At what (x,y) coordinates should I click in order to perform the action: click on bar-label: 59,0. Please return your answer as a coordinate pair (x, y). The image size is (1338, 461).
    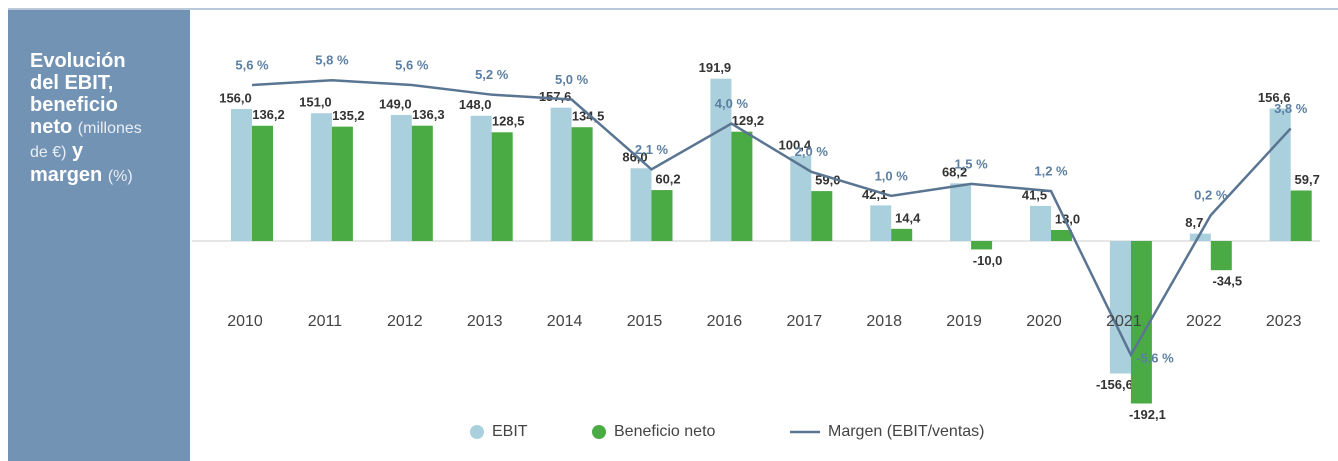
    Looking at the image, I should click on (827, 180).